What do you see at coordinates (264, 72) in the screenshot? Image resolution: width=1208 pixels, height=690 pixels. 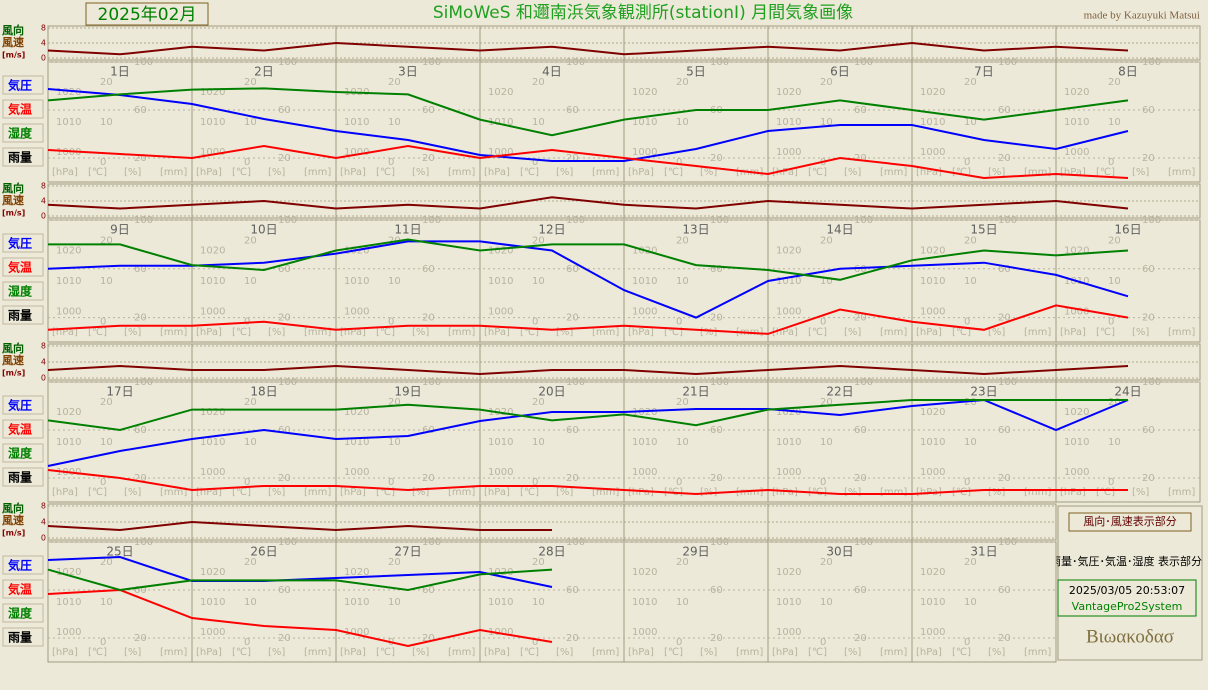 I see `x-tick-label: 2日` at bounding box center [264, 72].